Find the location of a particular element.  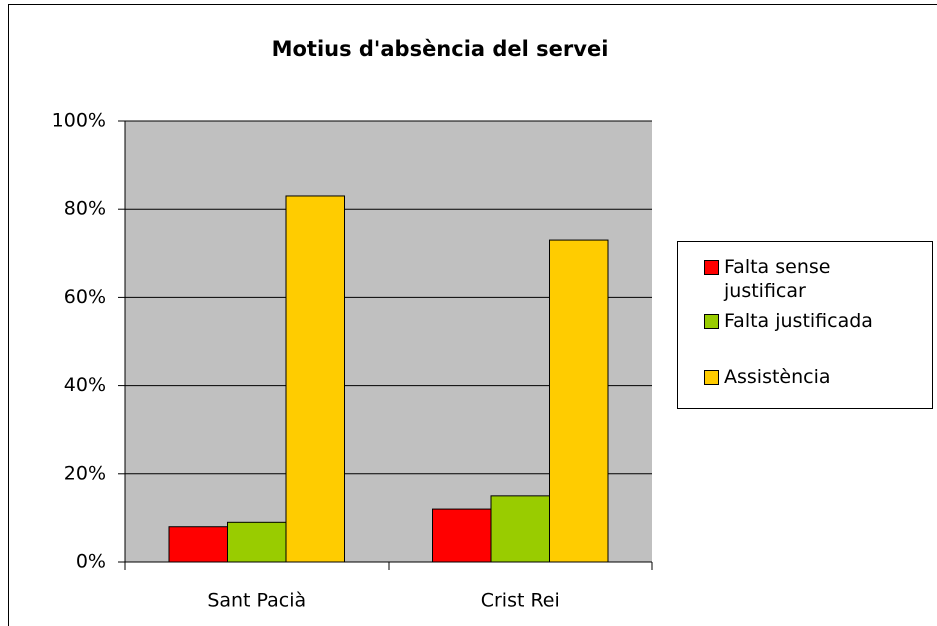

legend-entry: Falta justificada is located at coordinates (806, 321).